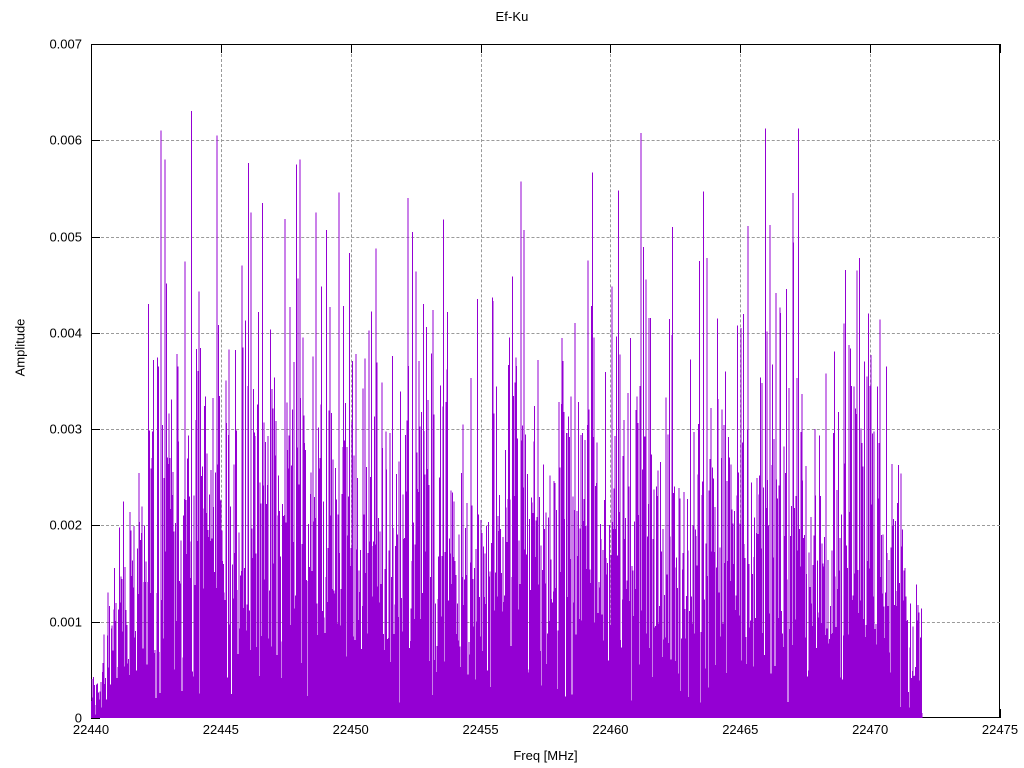 The width and height of the screenshot is (1024, 768). I want to click on y-tick-label: 0.006, so click(65, 140).